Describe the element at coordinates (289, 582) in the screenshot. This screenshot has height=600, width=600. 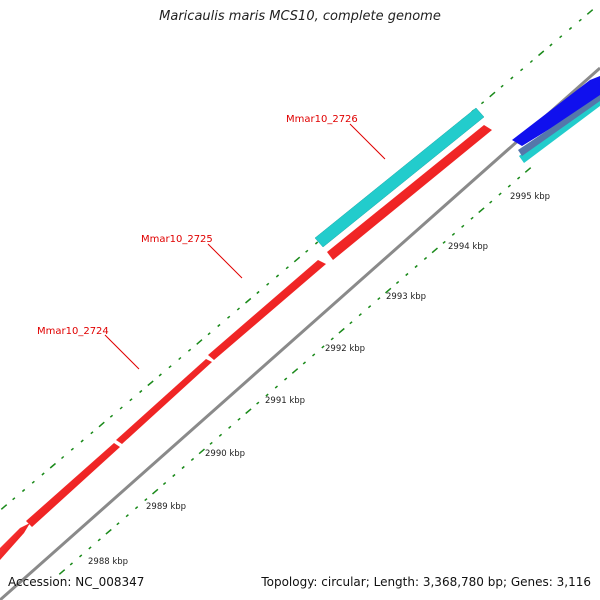
I see `topology-label: Topology:` at that location.